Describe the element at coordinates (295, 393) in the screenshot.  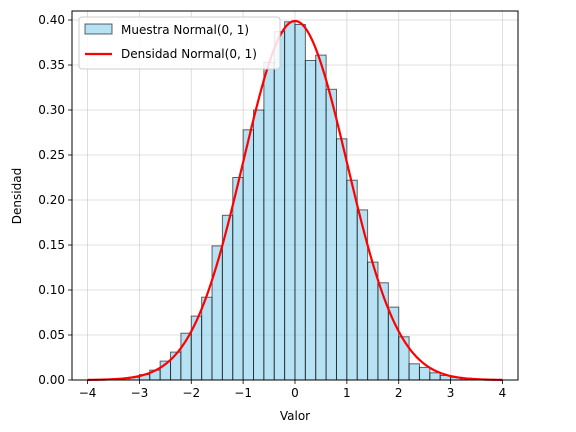
I see `x-tick-label: 0` at that location.